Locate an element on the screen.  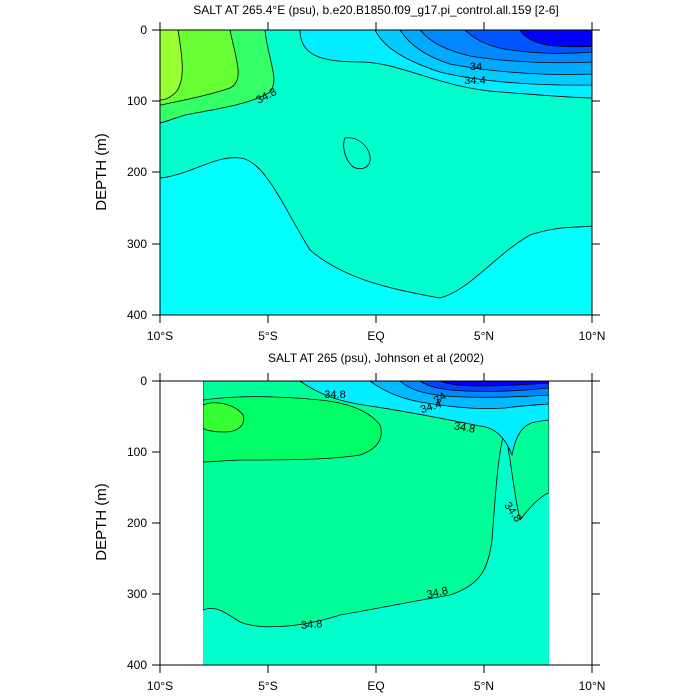
panel-top-ytick-labels: 0 100 200 300 400 is located at coordinates (137, 172).